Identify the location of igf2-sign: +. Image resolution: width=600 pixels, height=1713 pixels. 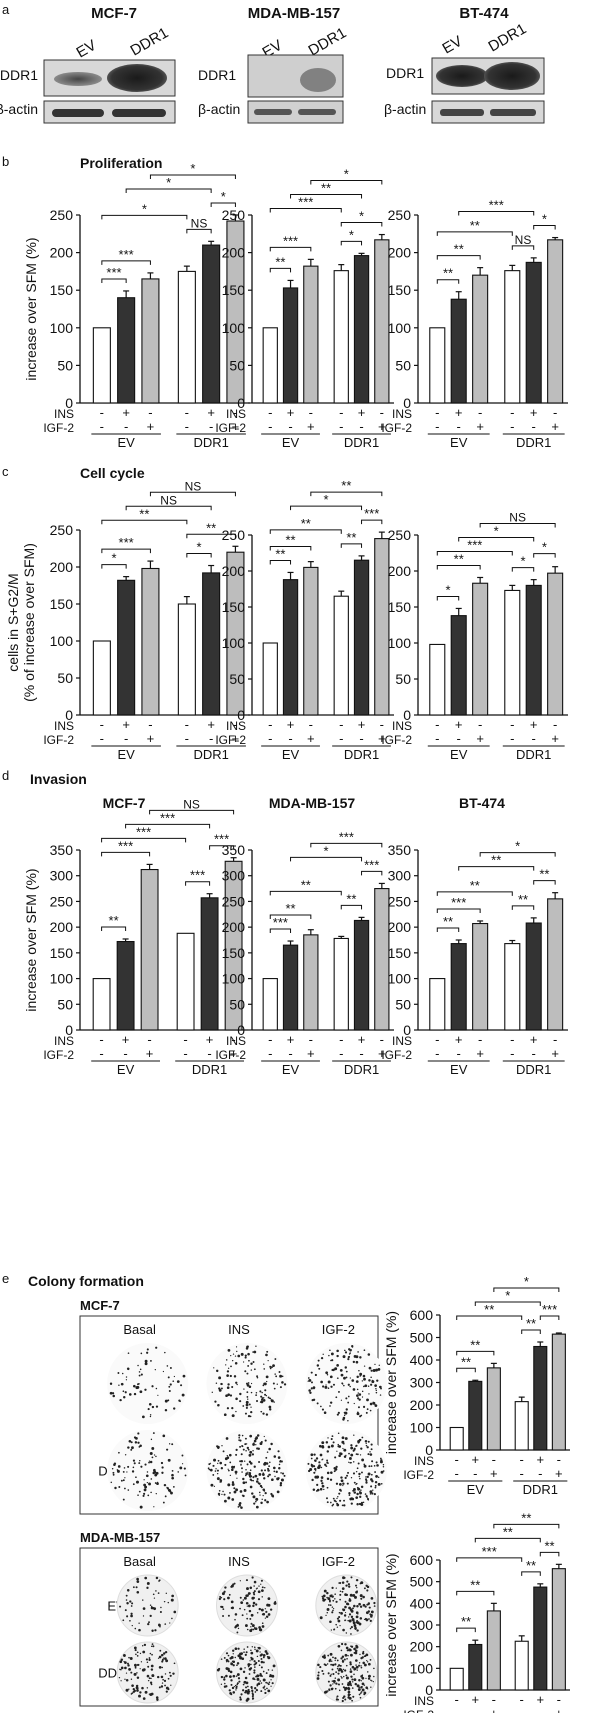
(555, 426).